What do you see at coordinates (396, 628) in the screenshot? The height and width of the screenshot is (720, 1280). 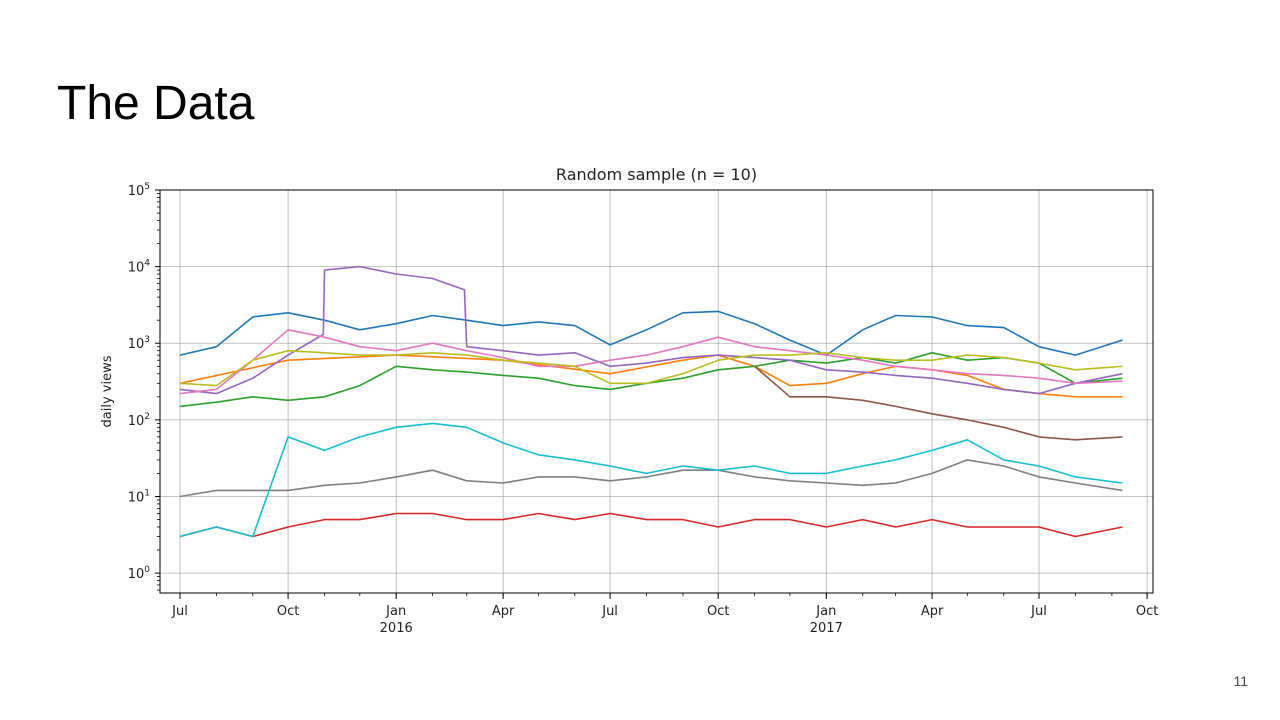 I see `x-tick-year-label: 2016` at bounding box center [396, 628].